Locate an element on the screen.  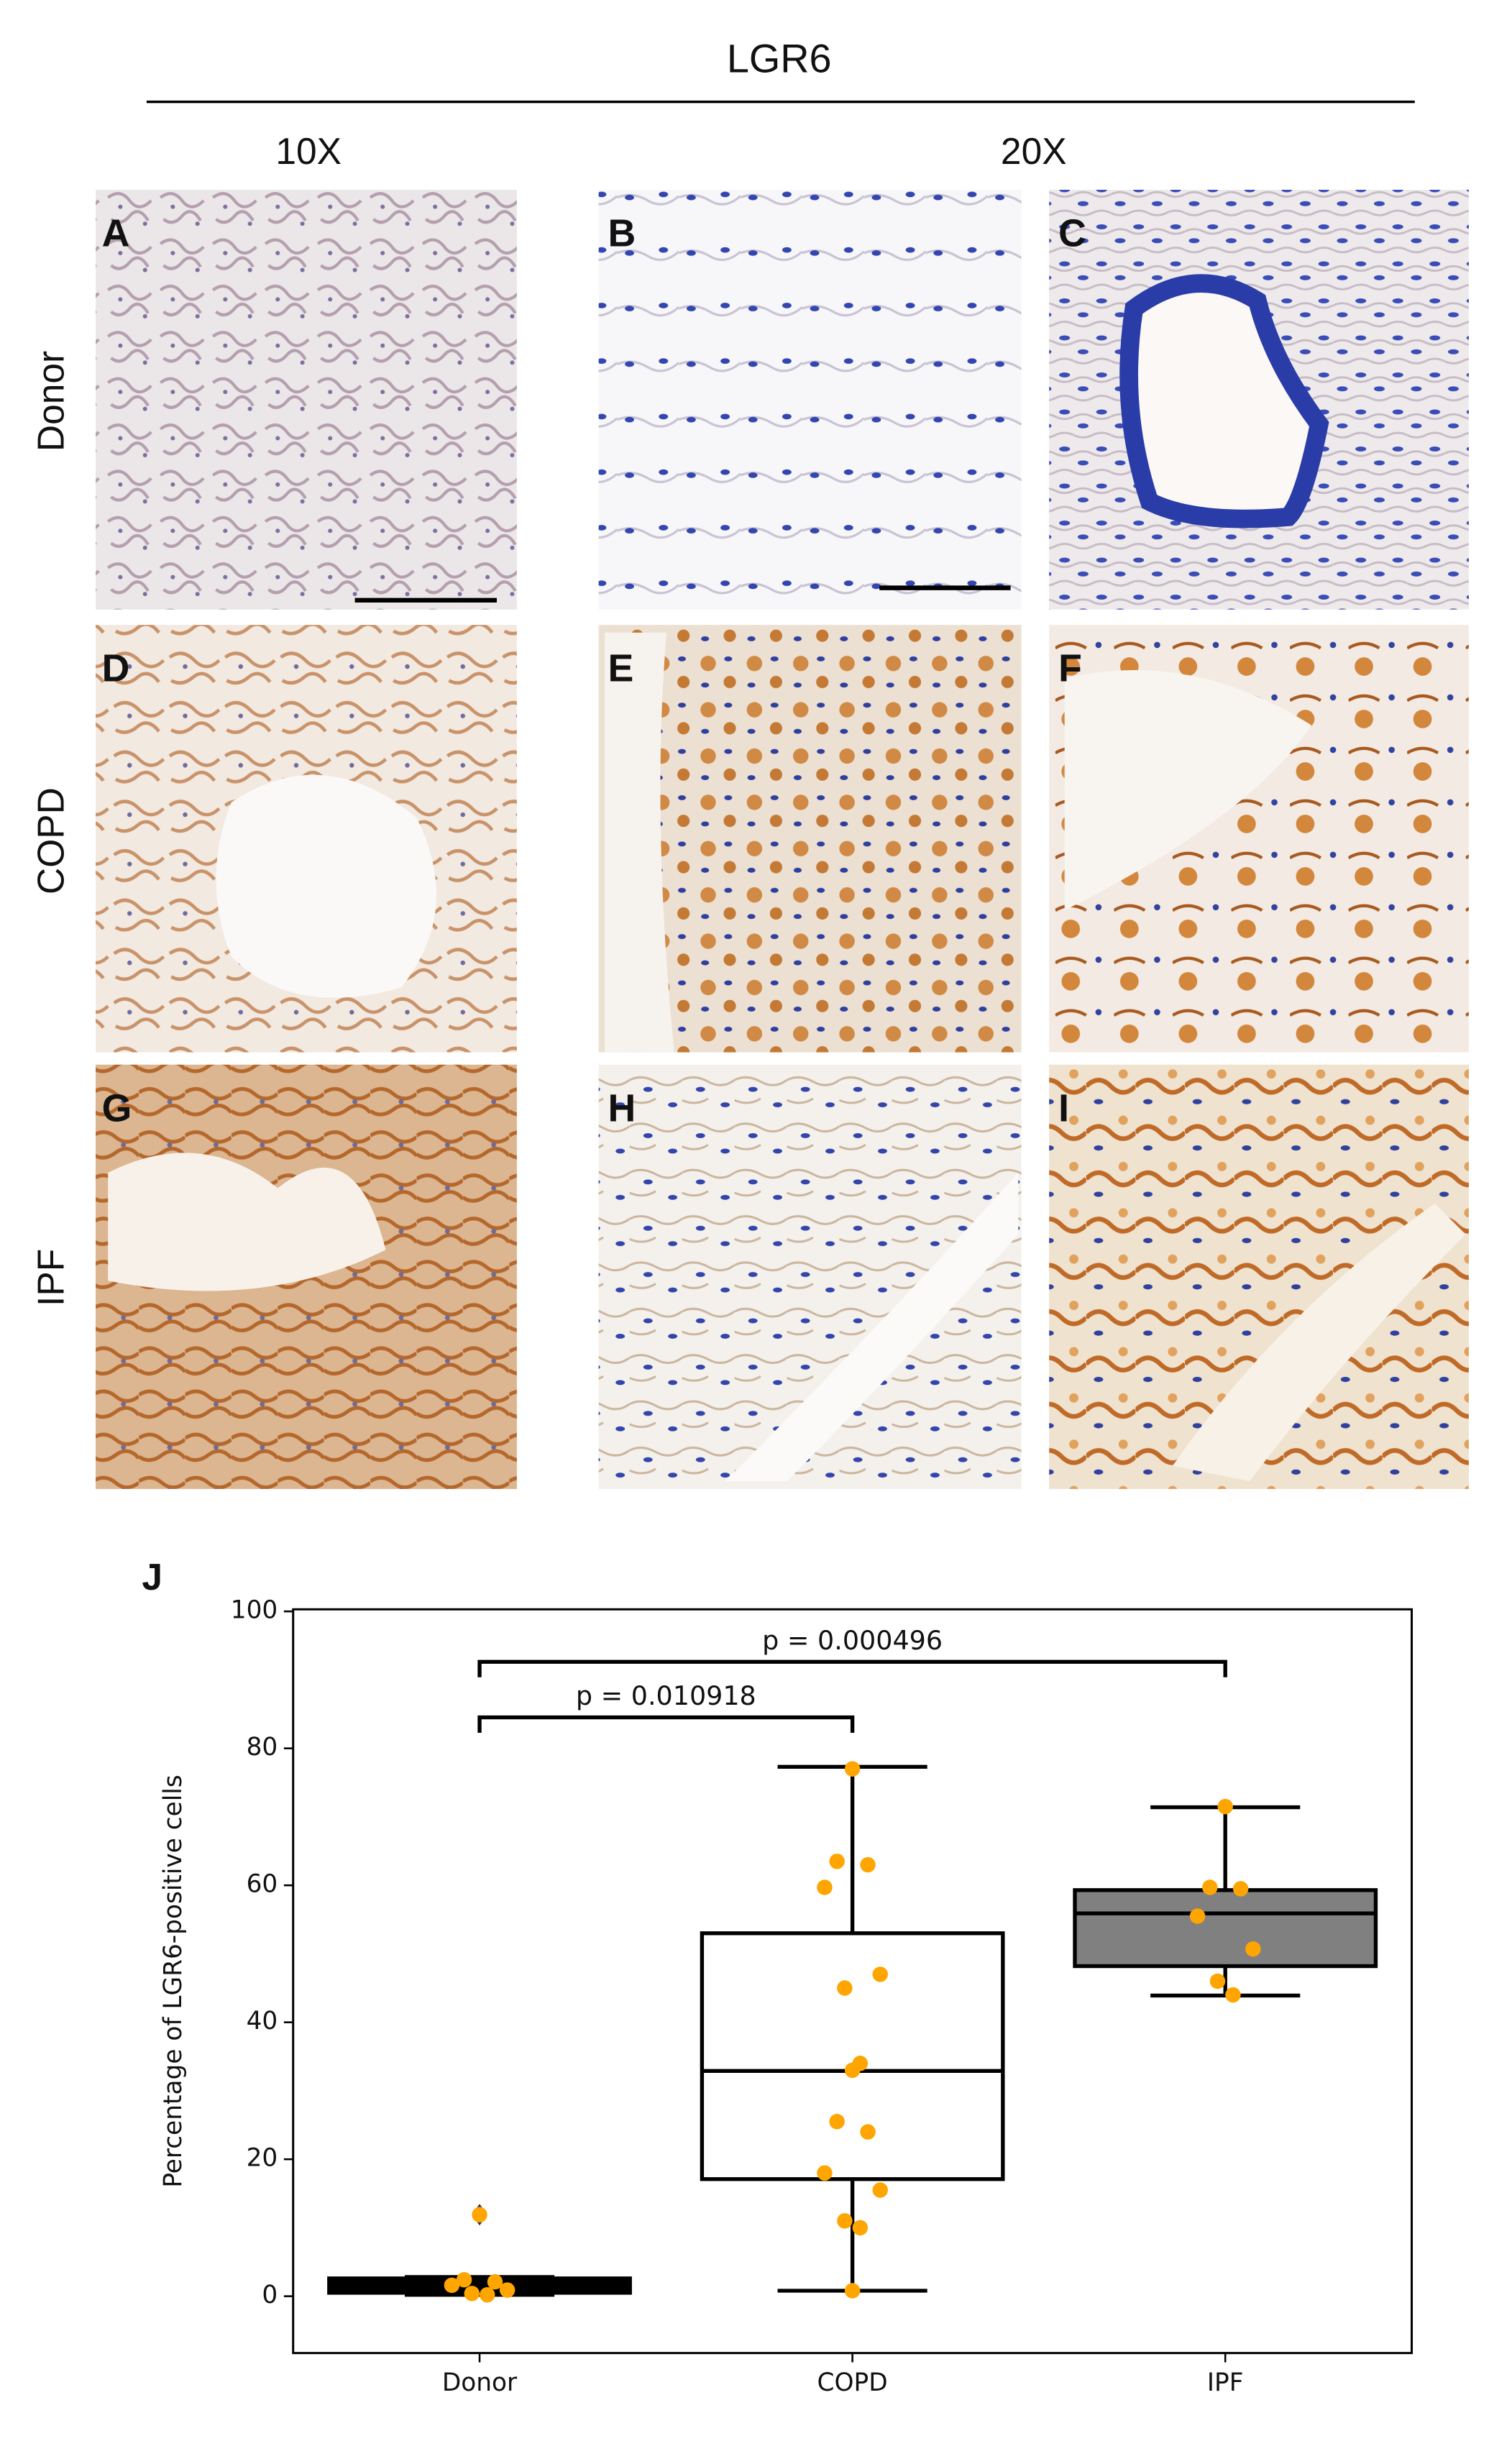
panel-letter: F is located at coordinates (1070, 668).